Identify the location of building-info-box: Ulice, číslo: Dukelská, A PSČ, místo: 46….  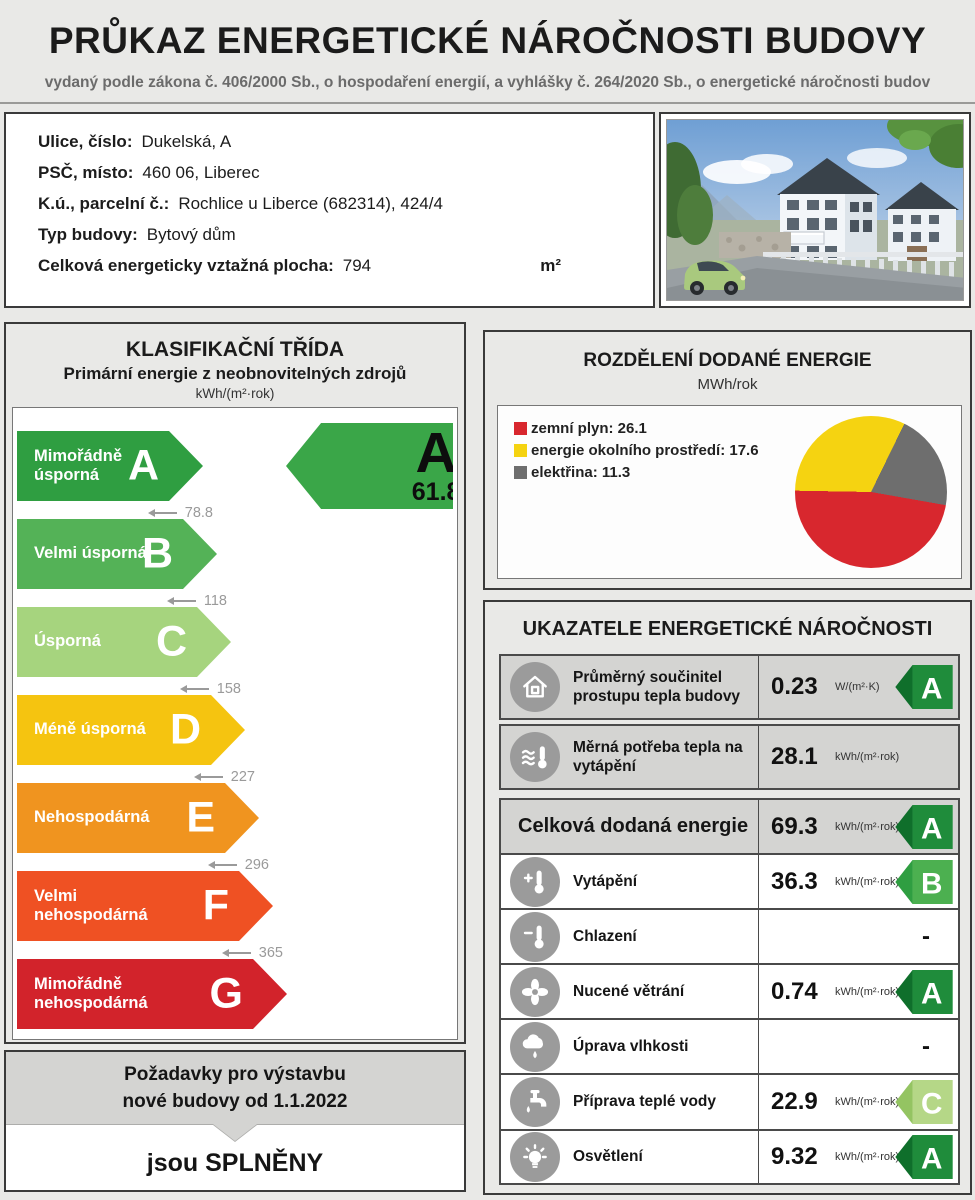
(329, 210).